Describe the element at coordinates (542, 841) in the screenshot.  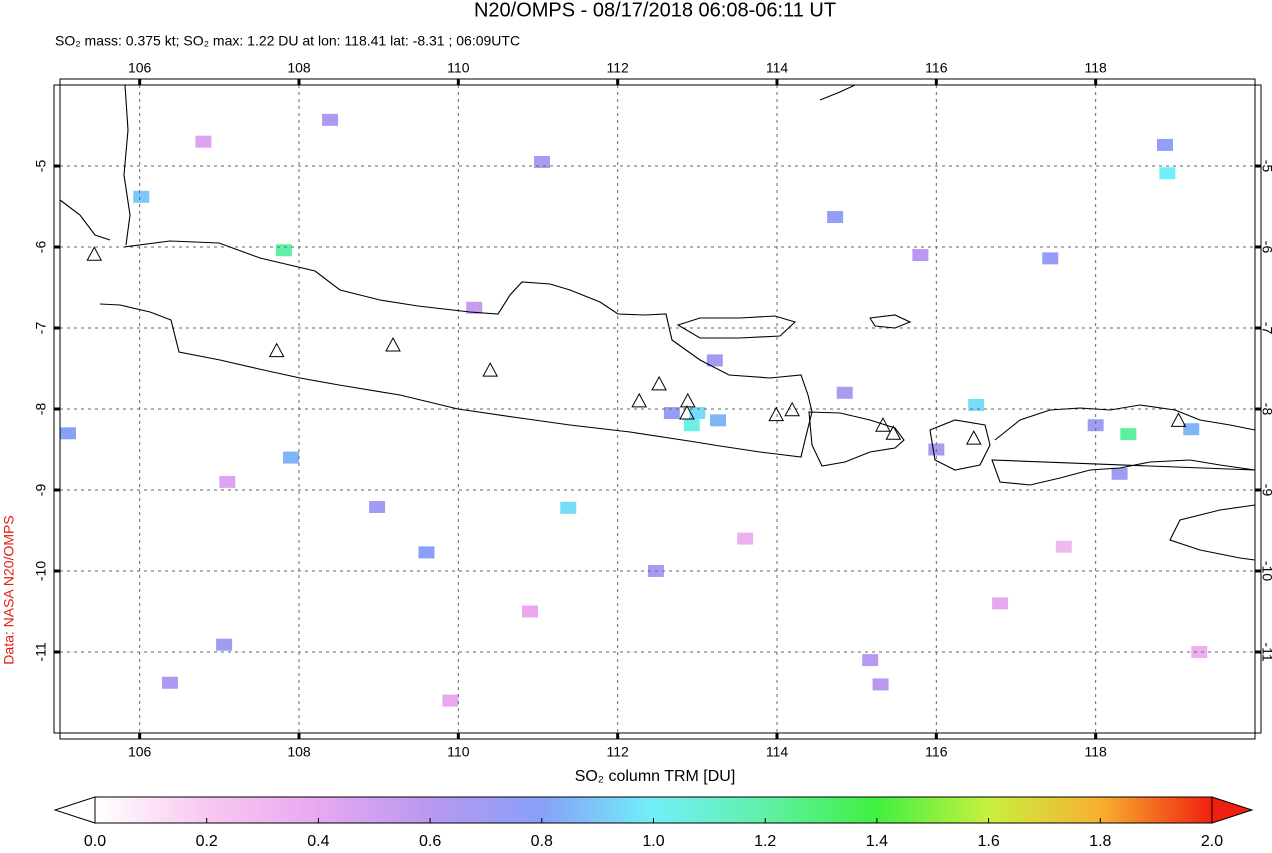
I see `colorbar-tick-label: 0.8` at that location.